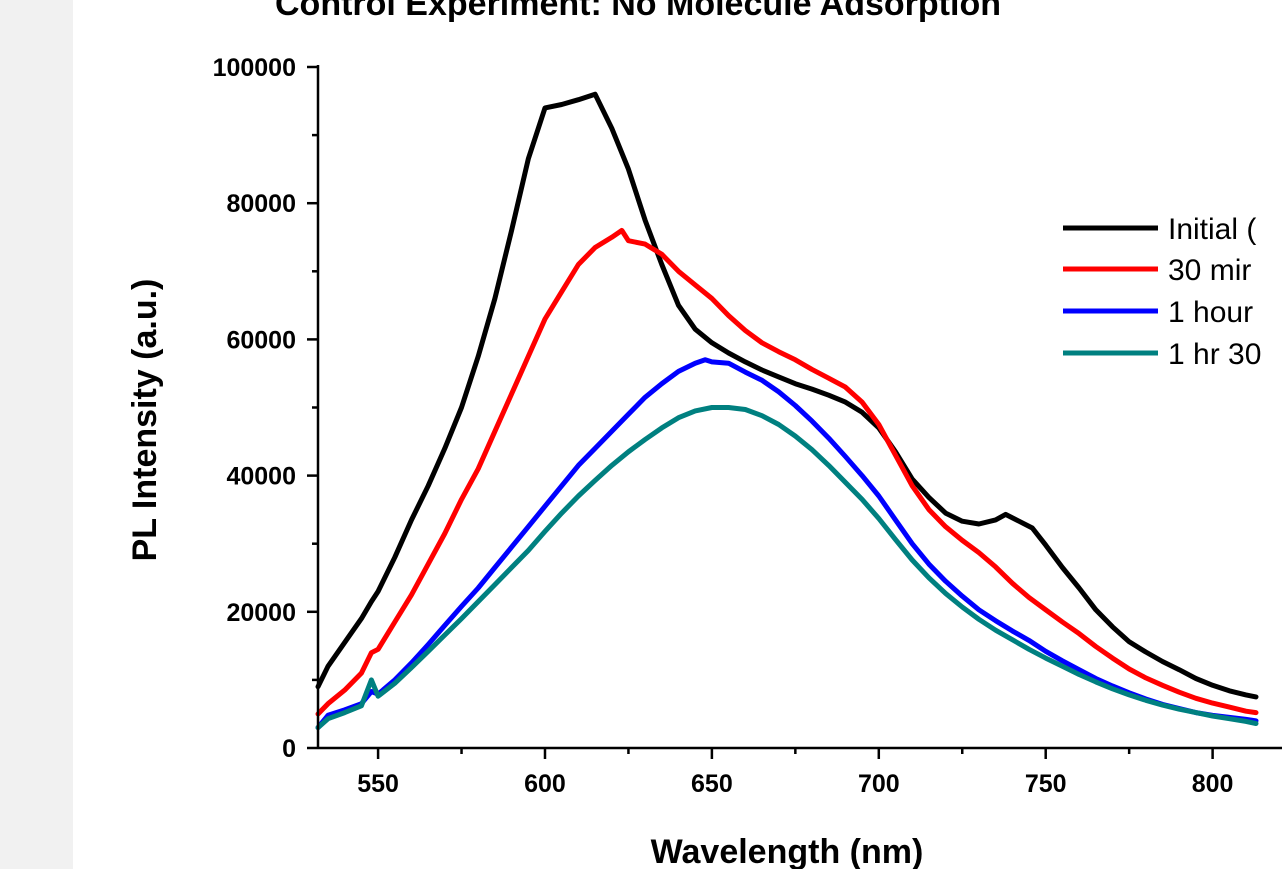 This screenshot has height=869, width=1282. What do you see at coordinates (378, 784) in the screenshot?
I see `x-tick-label: 550` at bounding box center [378, 784].